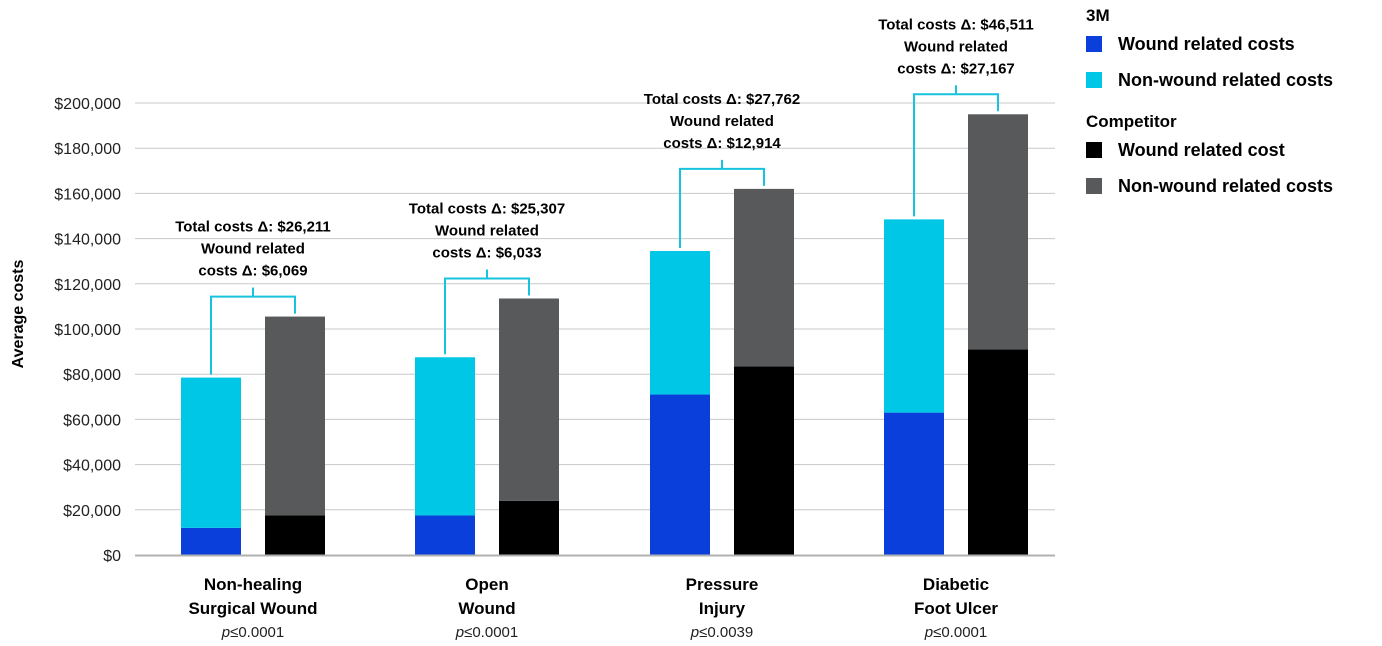 This screenshot has height=646, width=1382. I want to click on x-category-label: Foot Ulcer, so click(956, 608).